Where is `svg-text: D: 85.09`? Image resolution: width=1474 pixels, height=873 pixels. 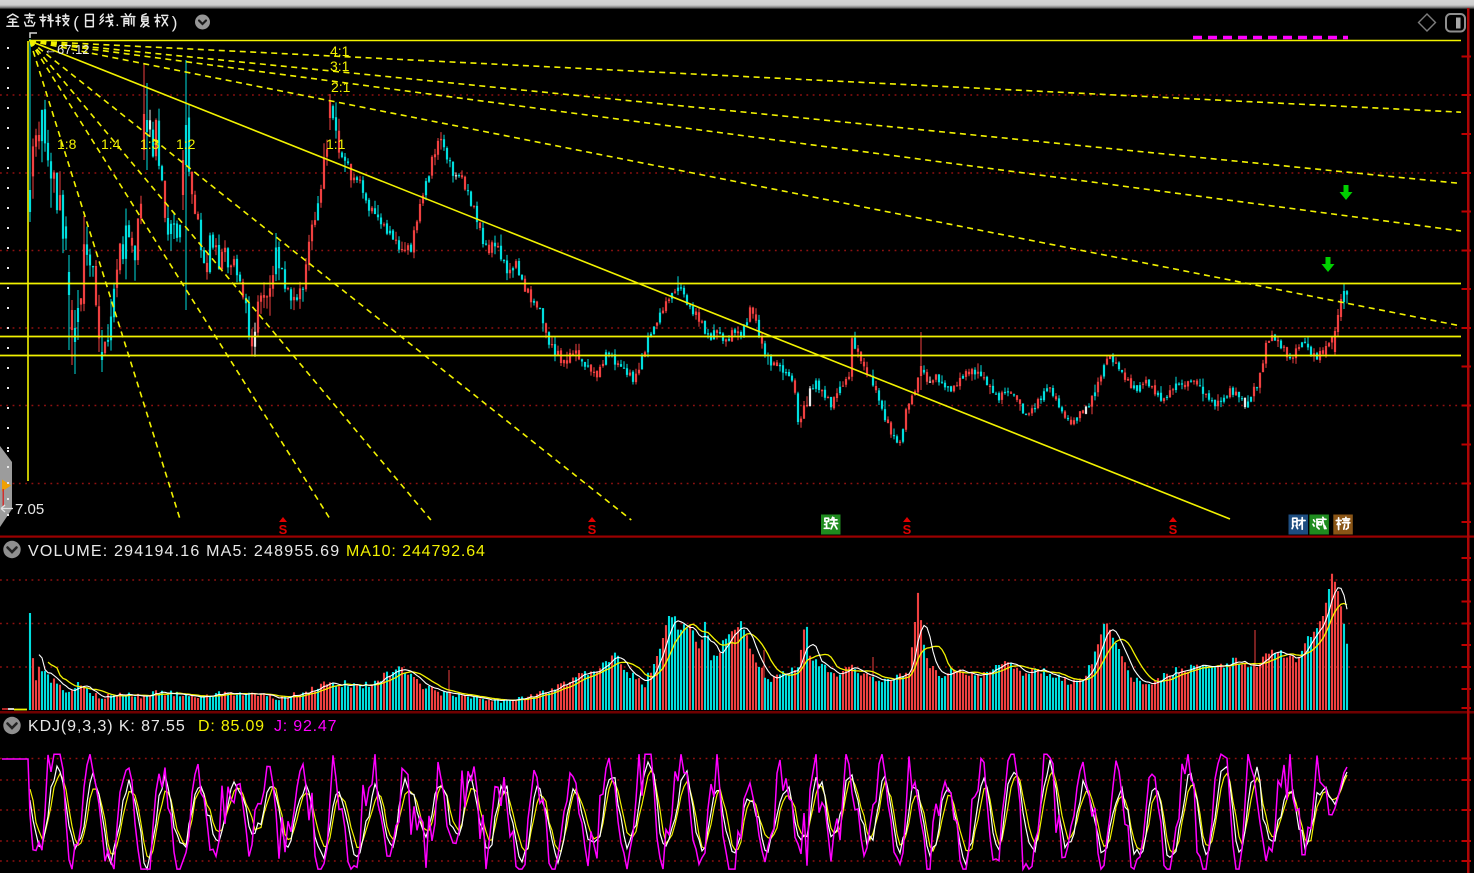 svg-text: D: 85.09 is located at coordinates (231, 726).